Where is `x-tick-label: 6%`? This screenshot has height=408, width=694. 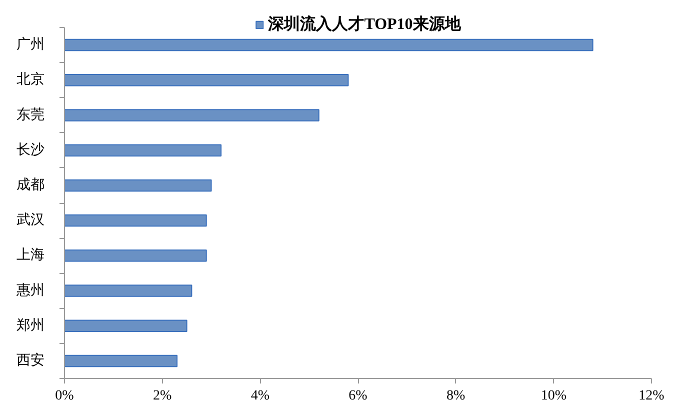
x-tick-label: 6% is located at coordinates (358, 396).